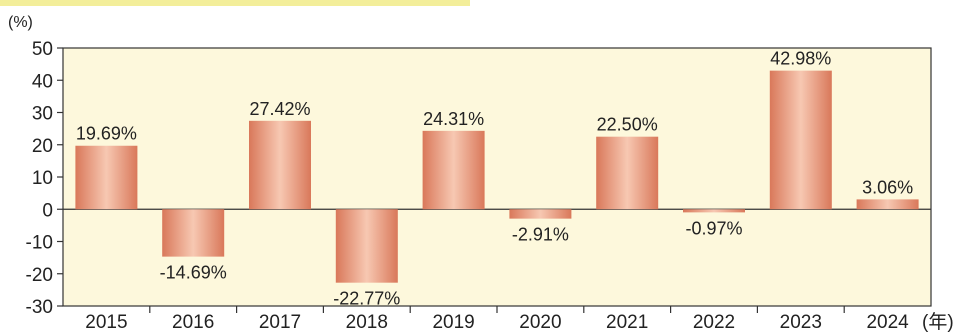 The image size is (960, 333). Describe the element at coordinates (627, 173) in the screenshot. I see `bar-2021` at that location.